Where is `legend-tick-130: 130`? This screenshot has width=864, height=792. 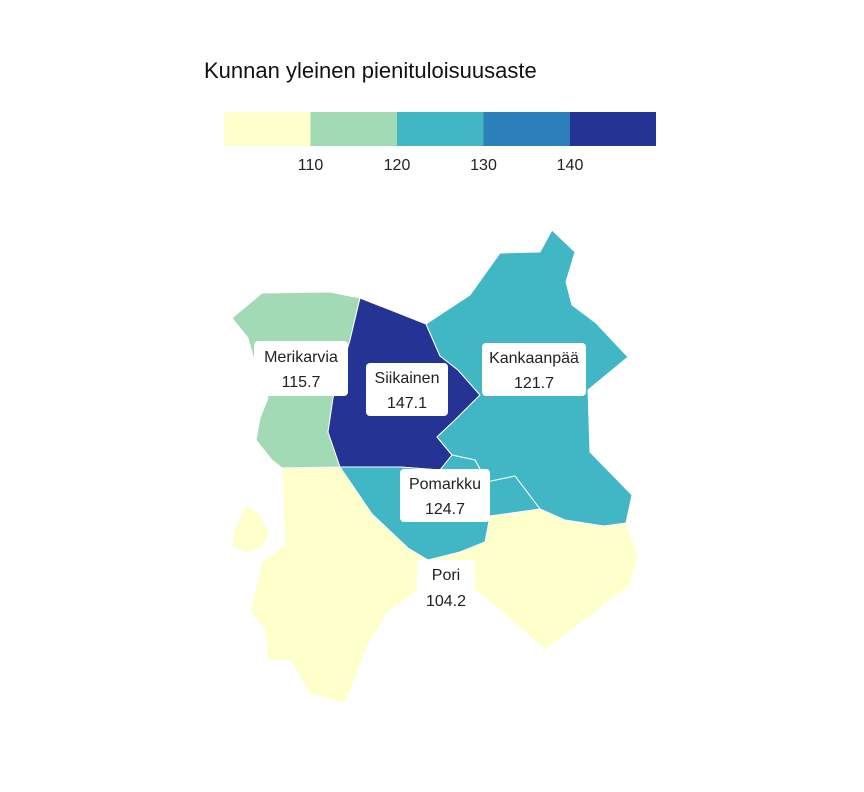
legend-tick-130: 130 is located at coordinates (483, 165).